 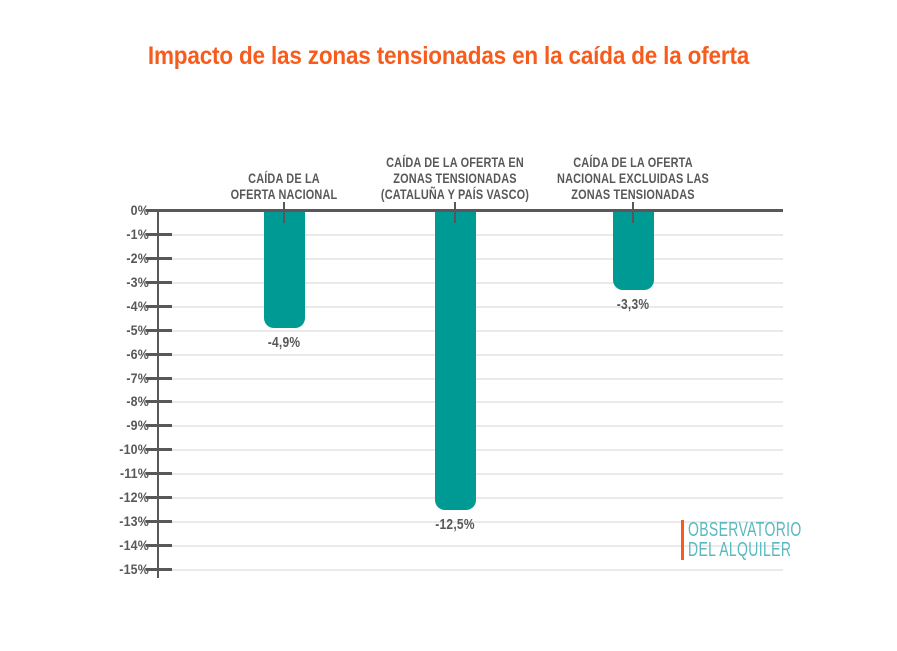 What do you see at coordinates (284, 194) in the screenshot?
I see `category-header-line: OFERTA NACIONAL` at bounding box center [284, 194].